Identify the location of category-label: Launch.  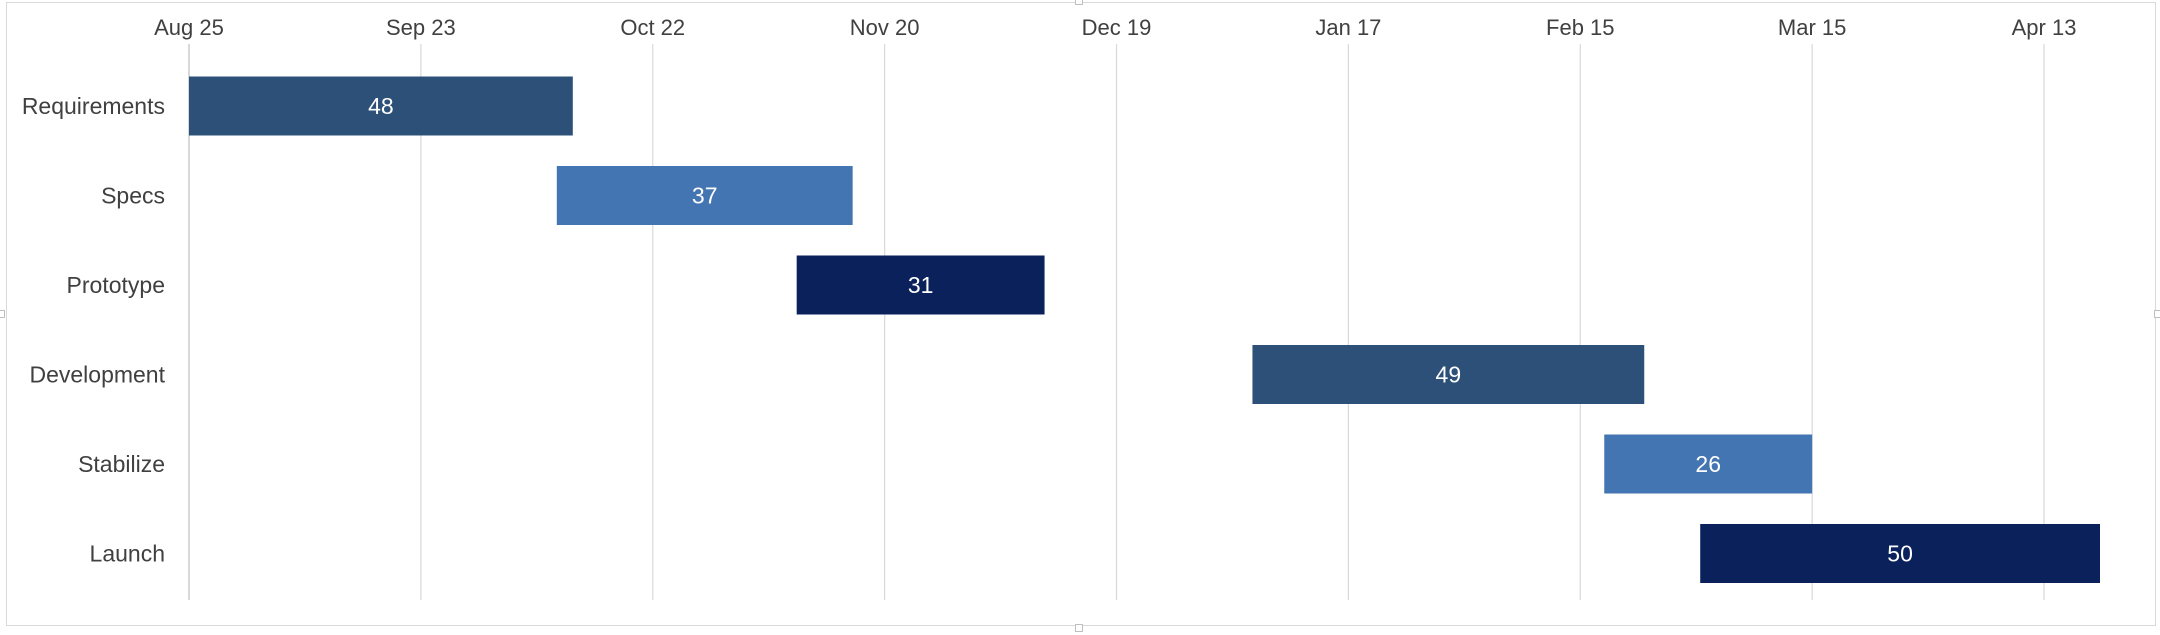
(127, 554).